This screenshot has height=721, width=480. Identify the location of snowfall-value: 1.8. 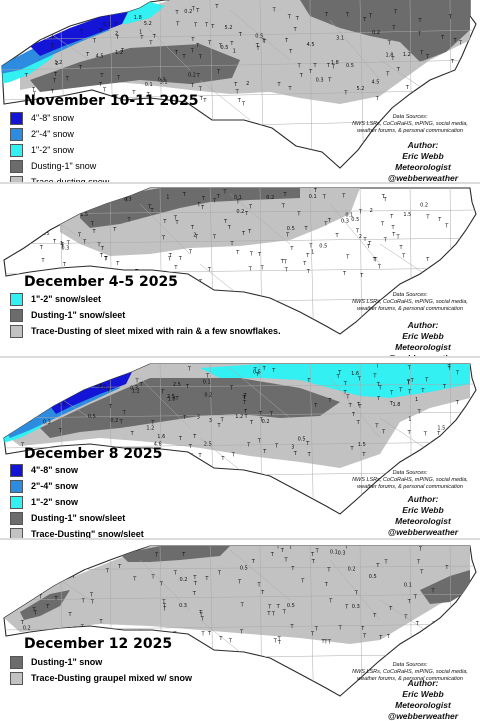
(102, 388).